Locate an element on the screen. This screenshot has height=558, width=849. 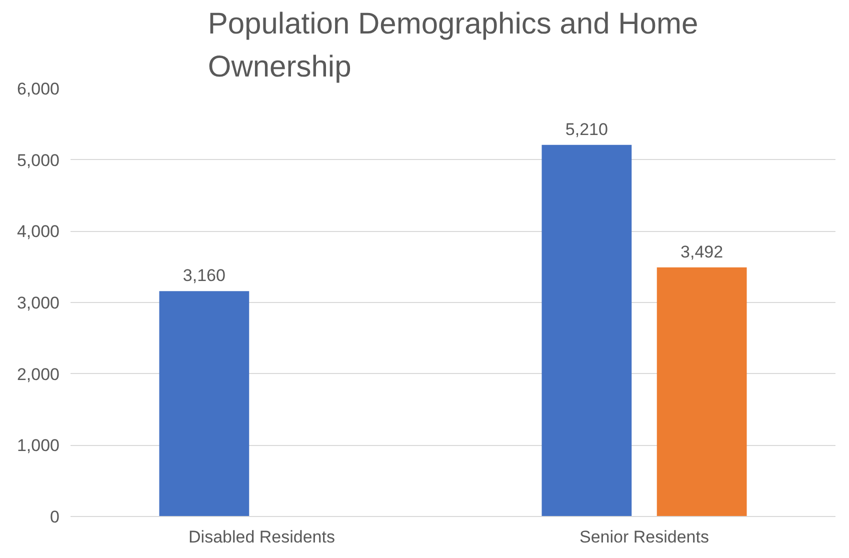
x-tick-label: Disabled Residents is located at coordinates (261, 537).